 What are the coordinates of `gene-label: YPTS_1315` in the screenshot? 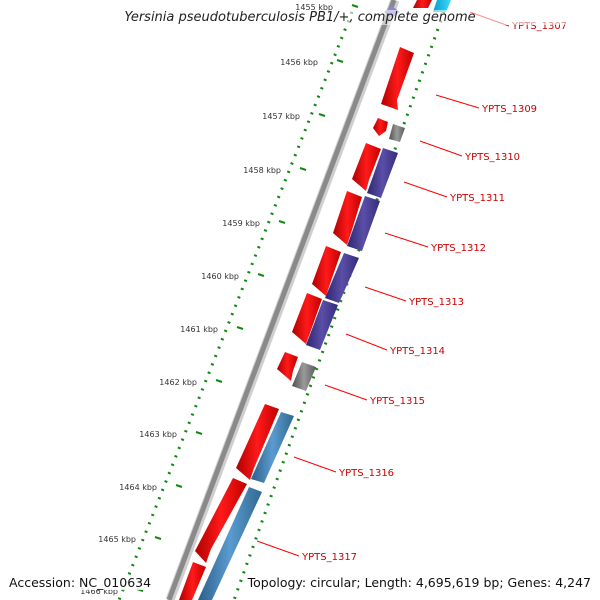 It's located at (397, 401).